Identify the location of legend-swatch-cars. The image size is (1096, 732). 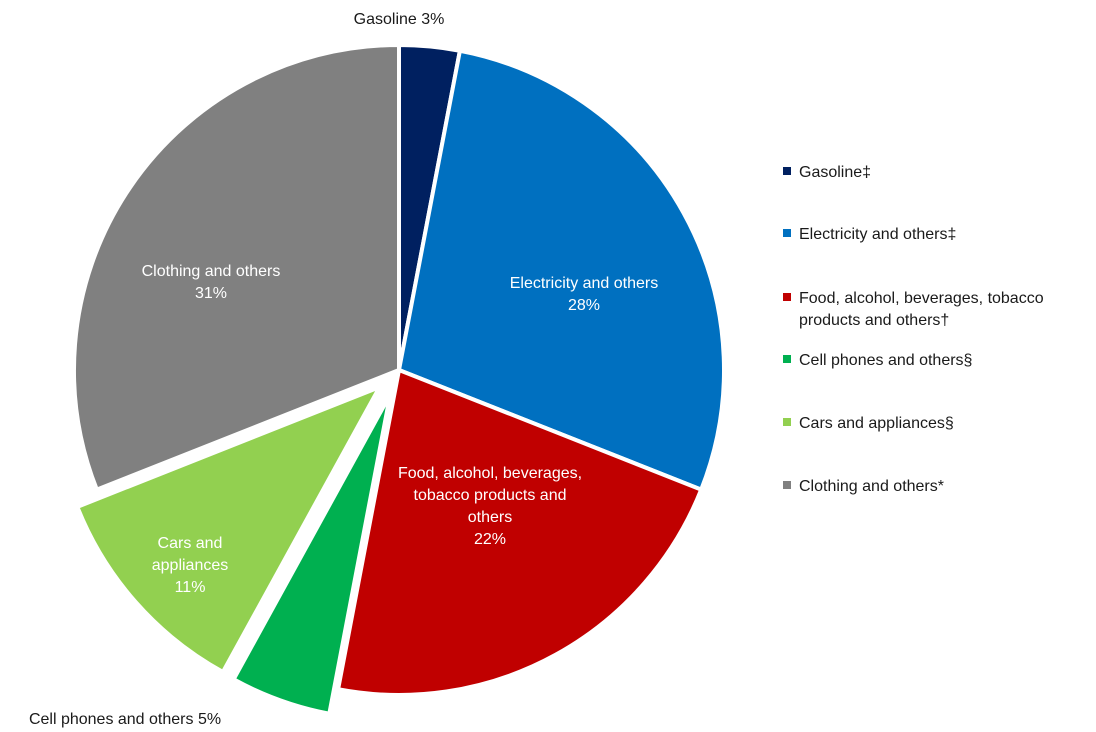
(787, 422).